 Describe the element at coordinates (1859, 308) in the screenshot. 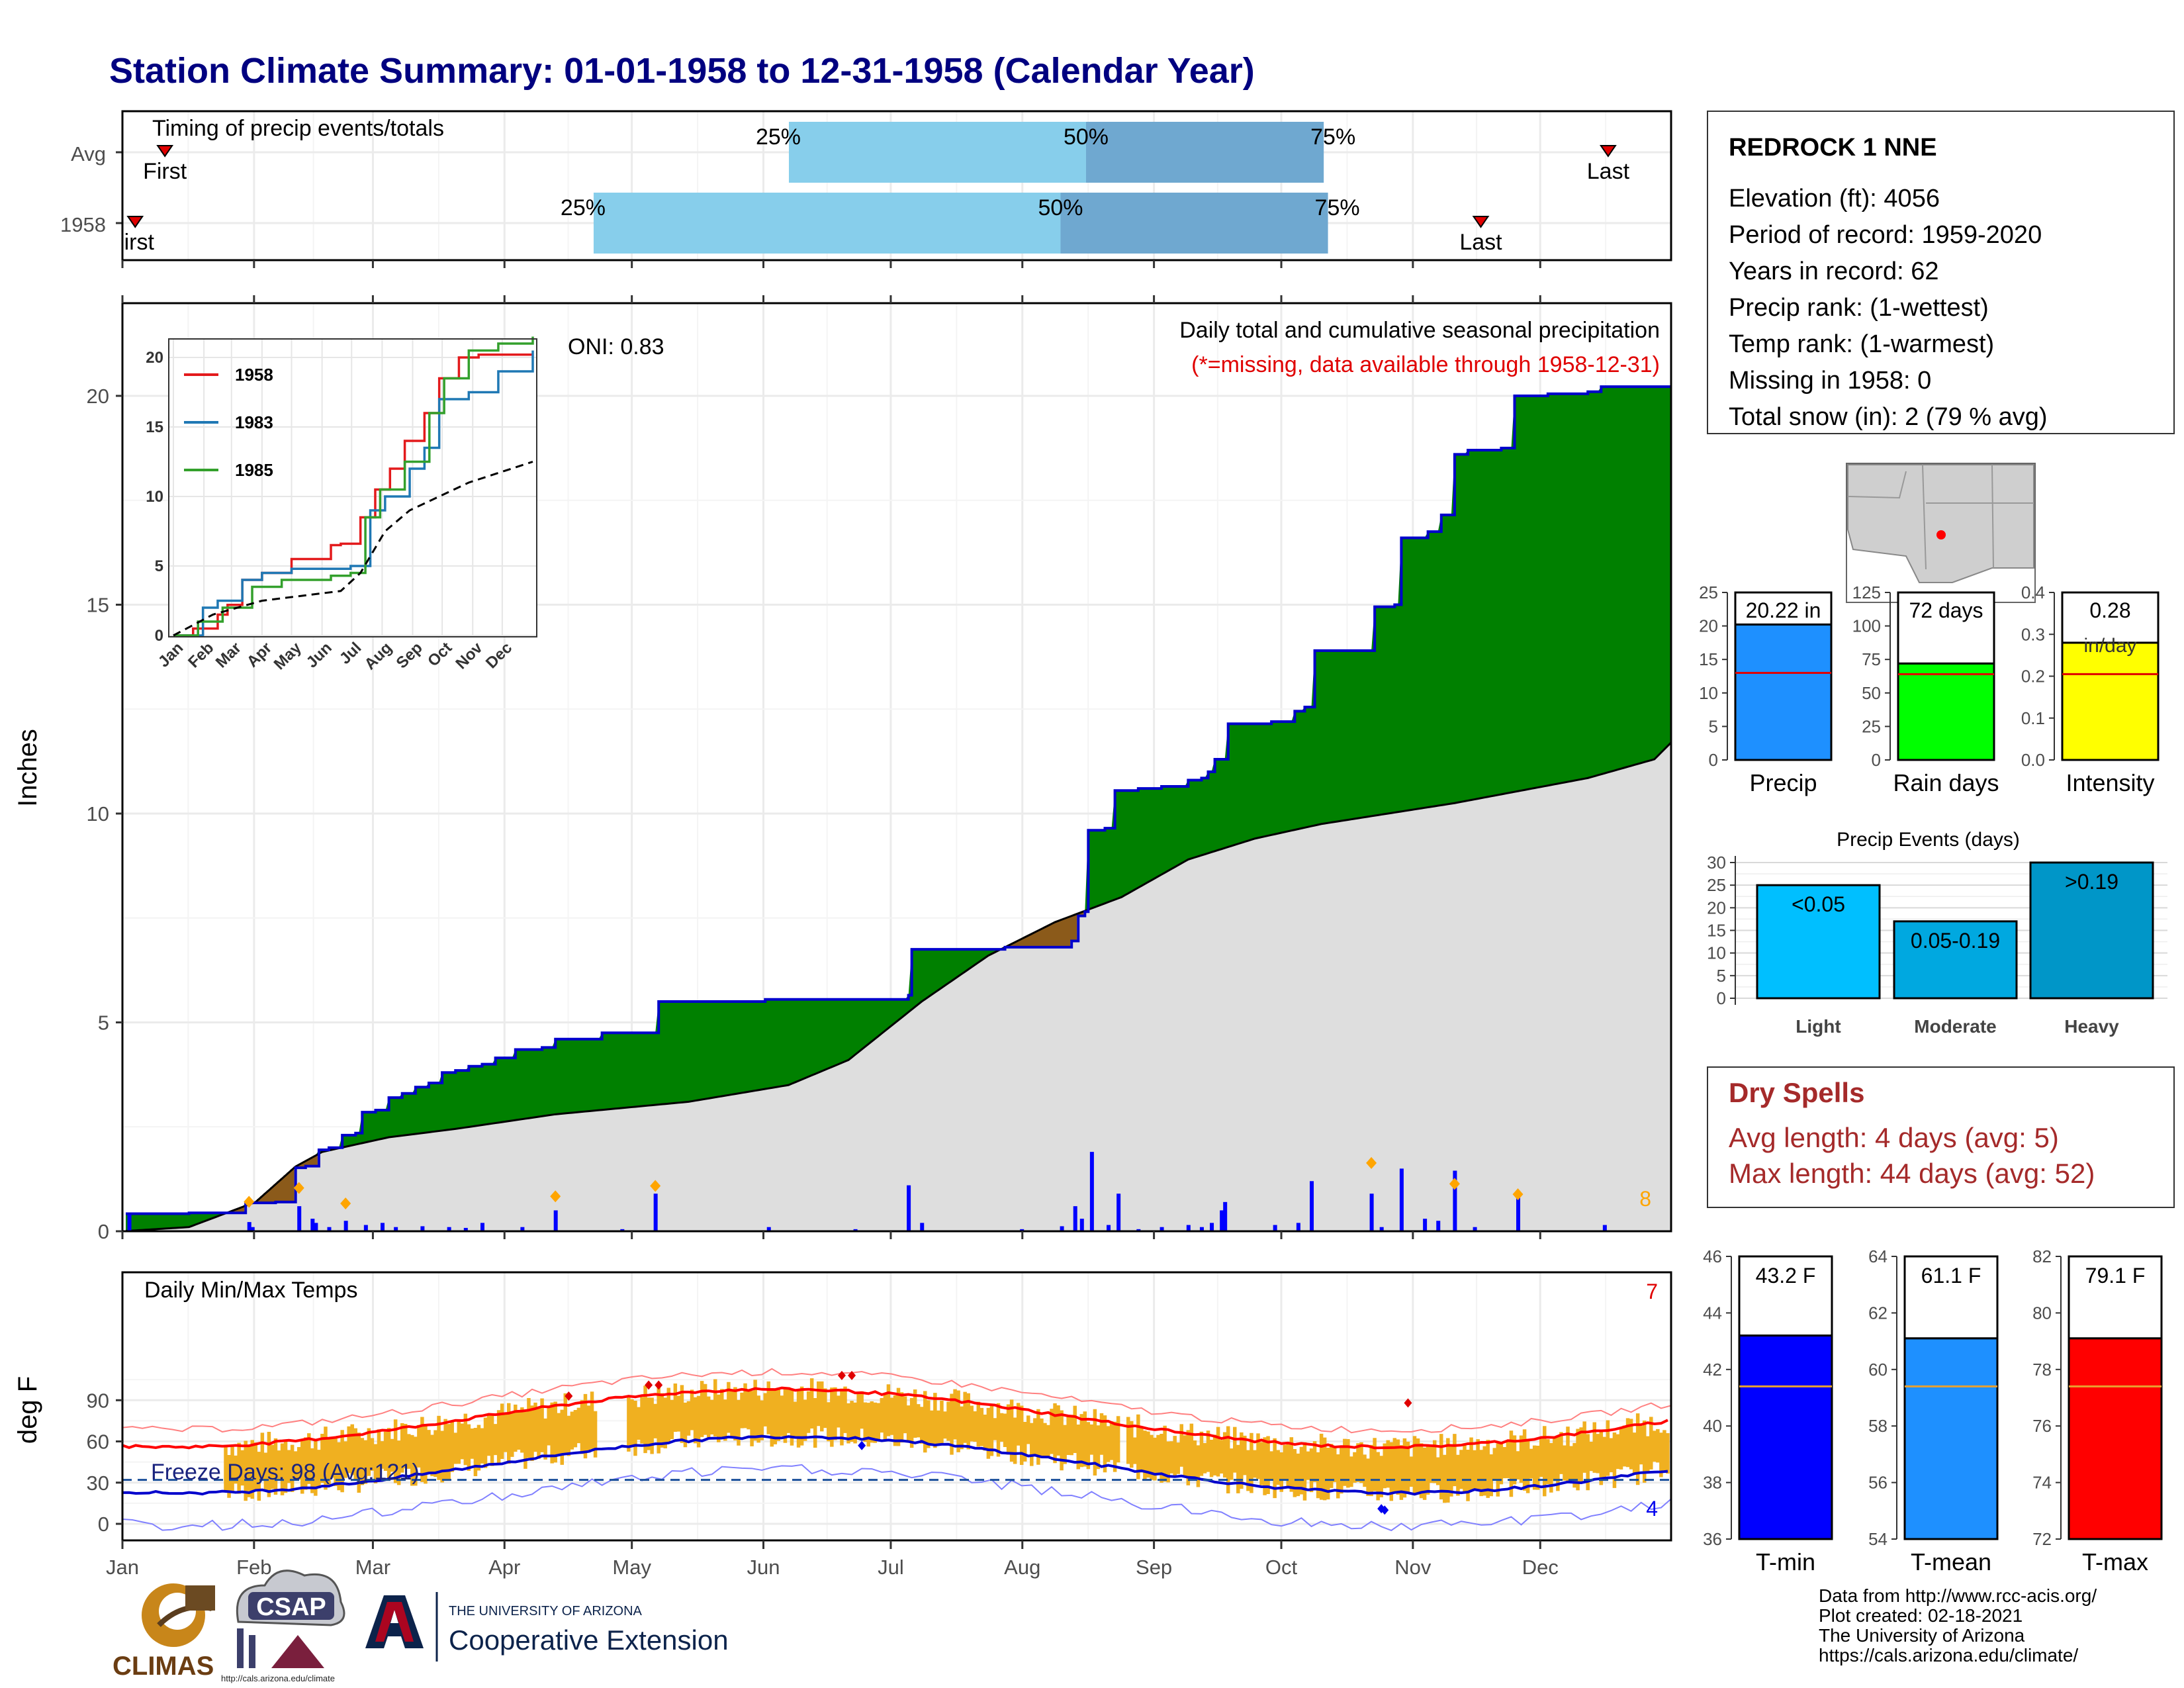

I see `station-precip-rank: Precip rank: (1-wettest)` at that location.